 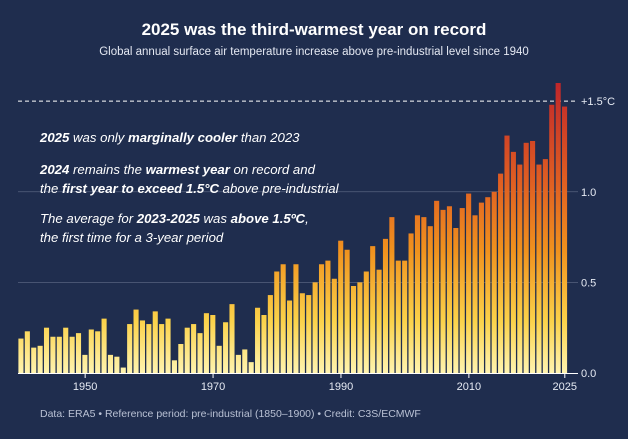 What do you see at coordinates (328, 316) in the screenshot?
I see `bar-1988` at bounding box center [328, 316].